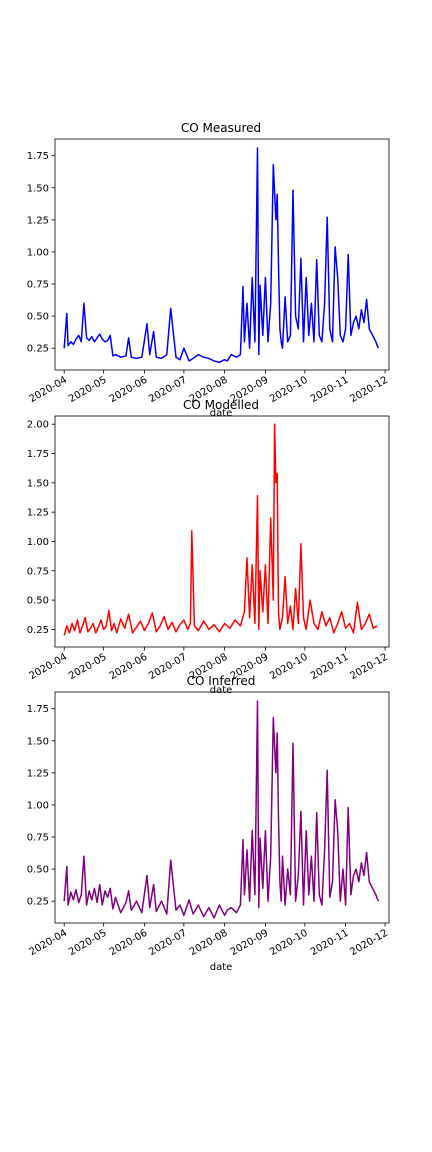 The image size is (432, 1152). I want to click on chart-title: CO Measured, so click(221, 128).